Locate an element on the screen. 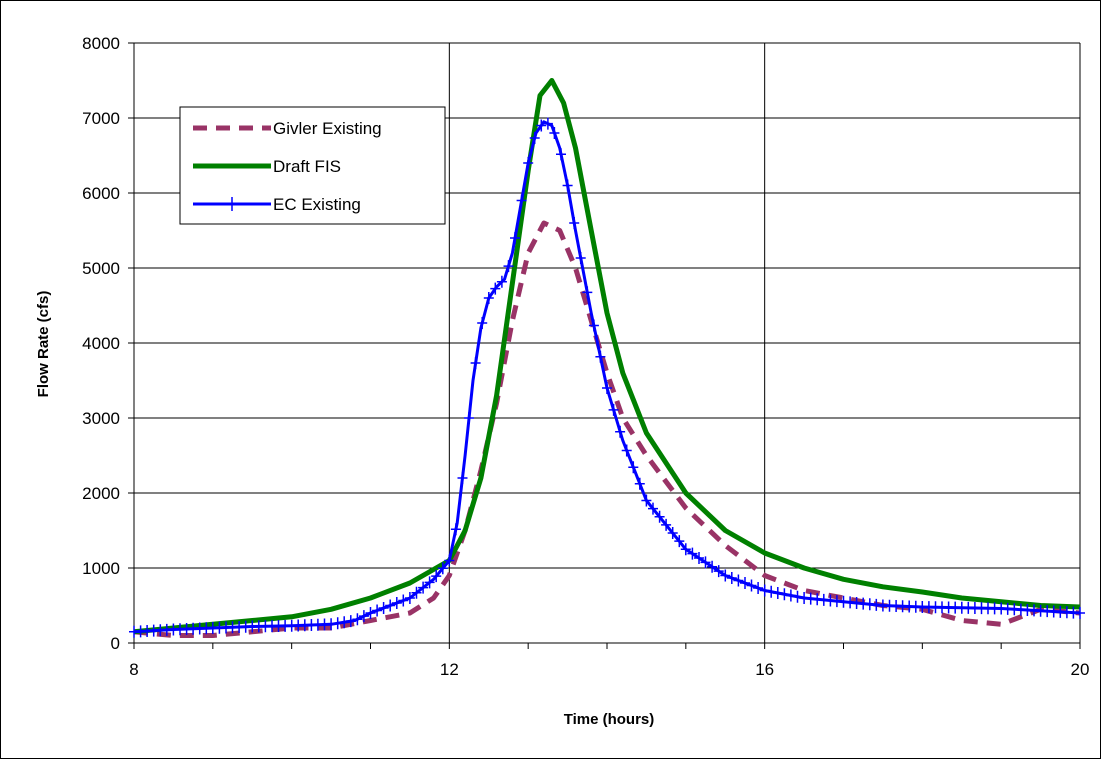 This screenshot has height=759, width=1101. legend-marker is located at coordinates (232, 204).